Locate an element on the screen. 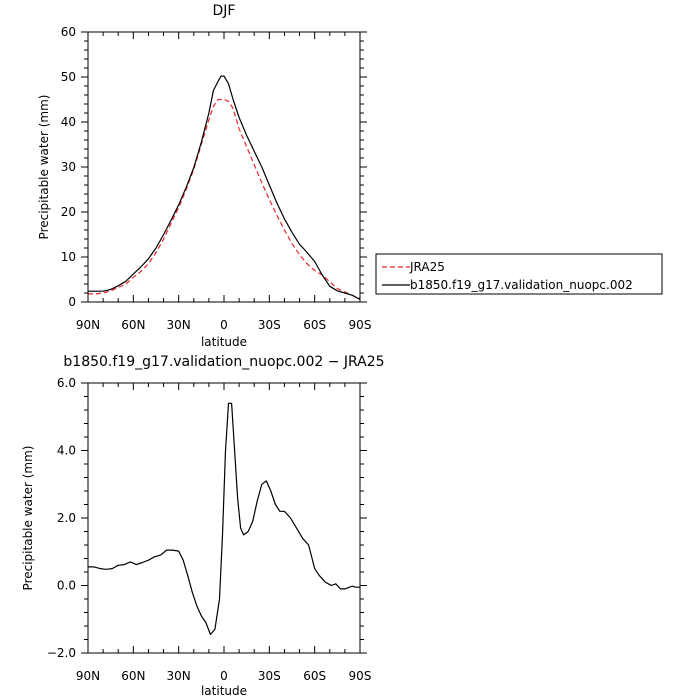  top-chart-title: DJF is located at coordinates (224, 11).